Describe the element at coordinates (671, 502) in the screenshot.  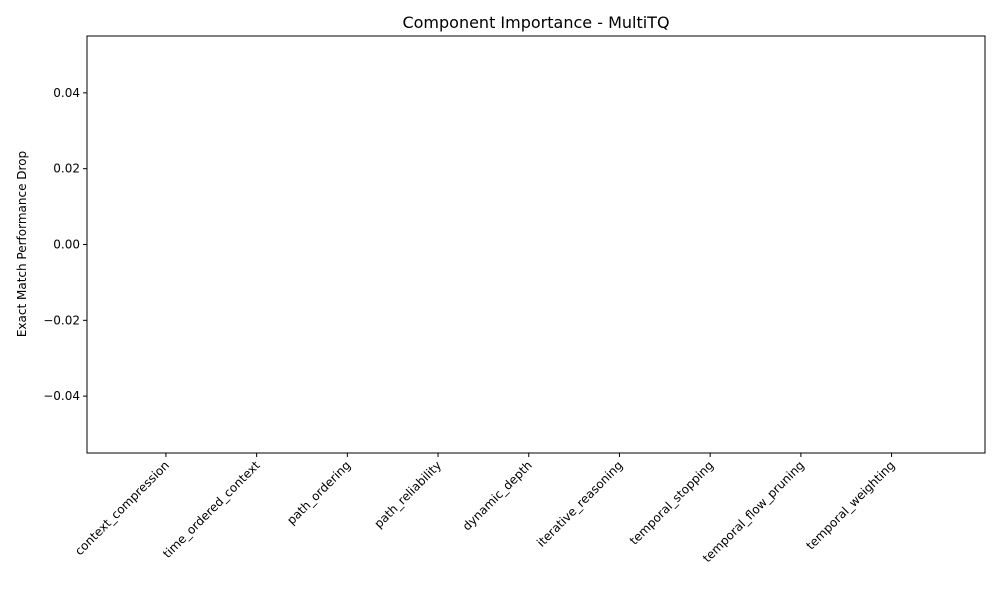
I see `x-tick-label: temporal_stopping` at that location.